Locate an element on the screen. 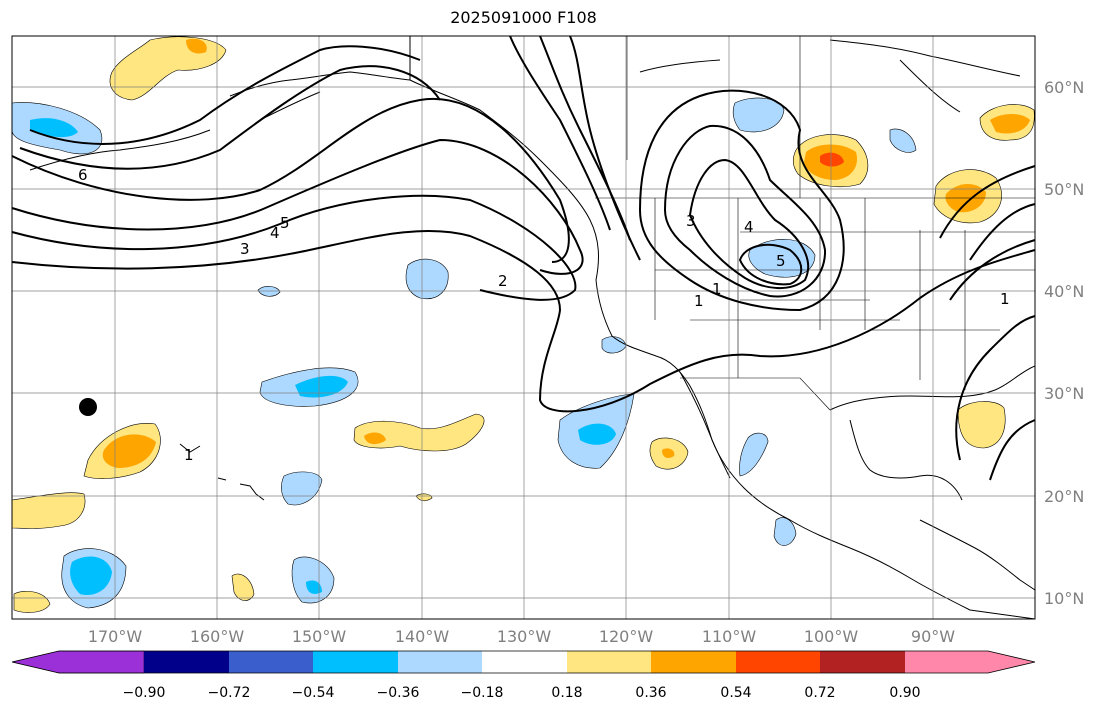  lon-label: 130°W is located at coordinates (524, 636).